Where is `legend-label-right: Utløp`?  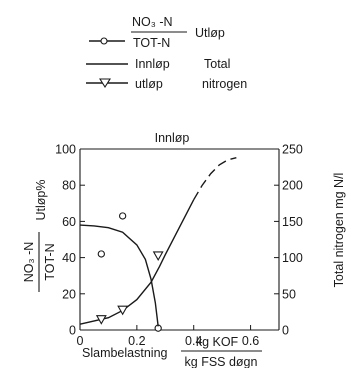 legend-label-right: Utløp is located at coordinates (210, 33).